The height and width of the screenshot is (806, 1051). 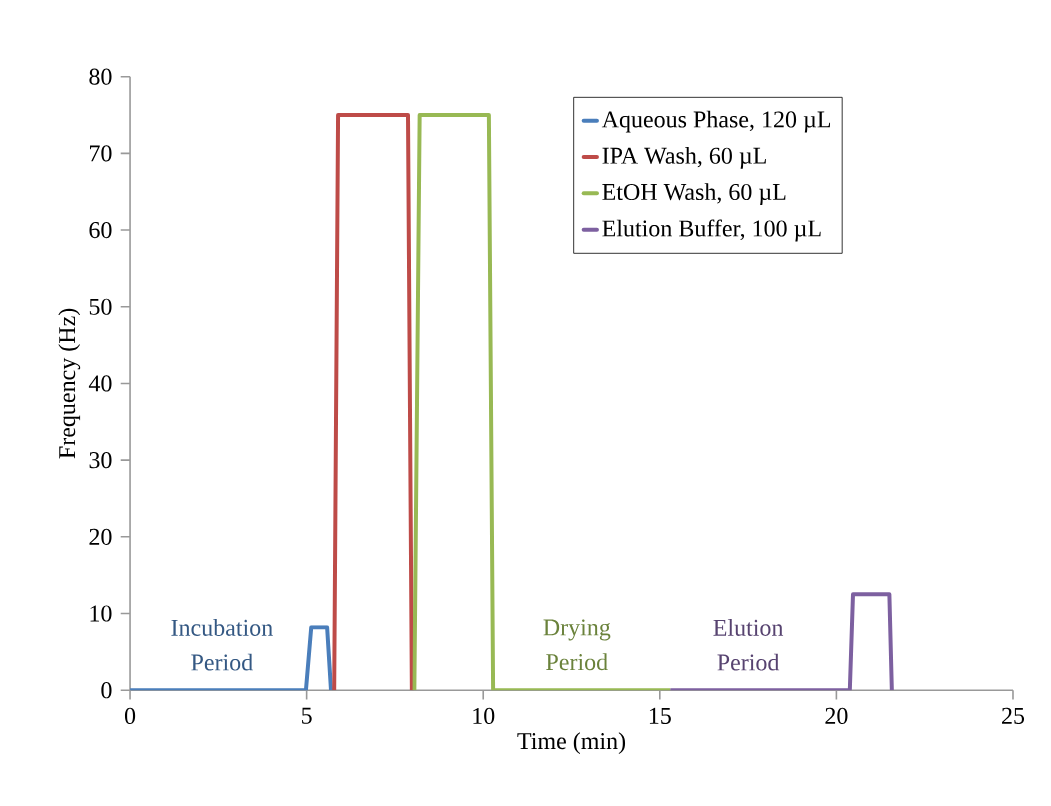 What do you see at coordinates (307, 715) in the screenshot?
I see `x-tick-label: 5` at bounding box center [307, 715].